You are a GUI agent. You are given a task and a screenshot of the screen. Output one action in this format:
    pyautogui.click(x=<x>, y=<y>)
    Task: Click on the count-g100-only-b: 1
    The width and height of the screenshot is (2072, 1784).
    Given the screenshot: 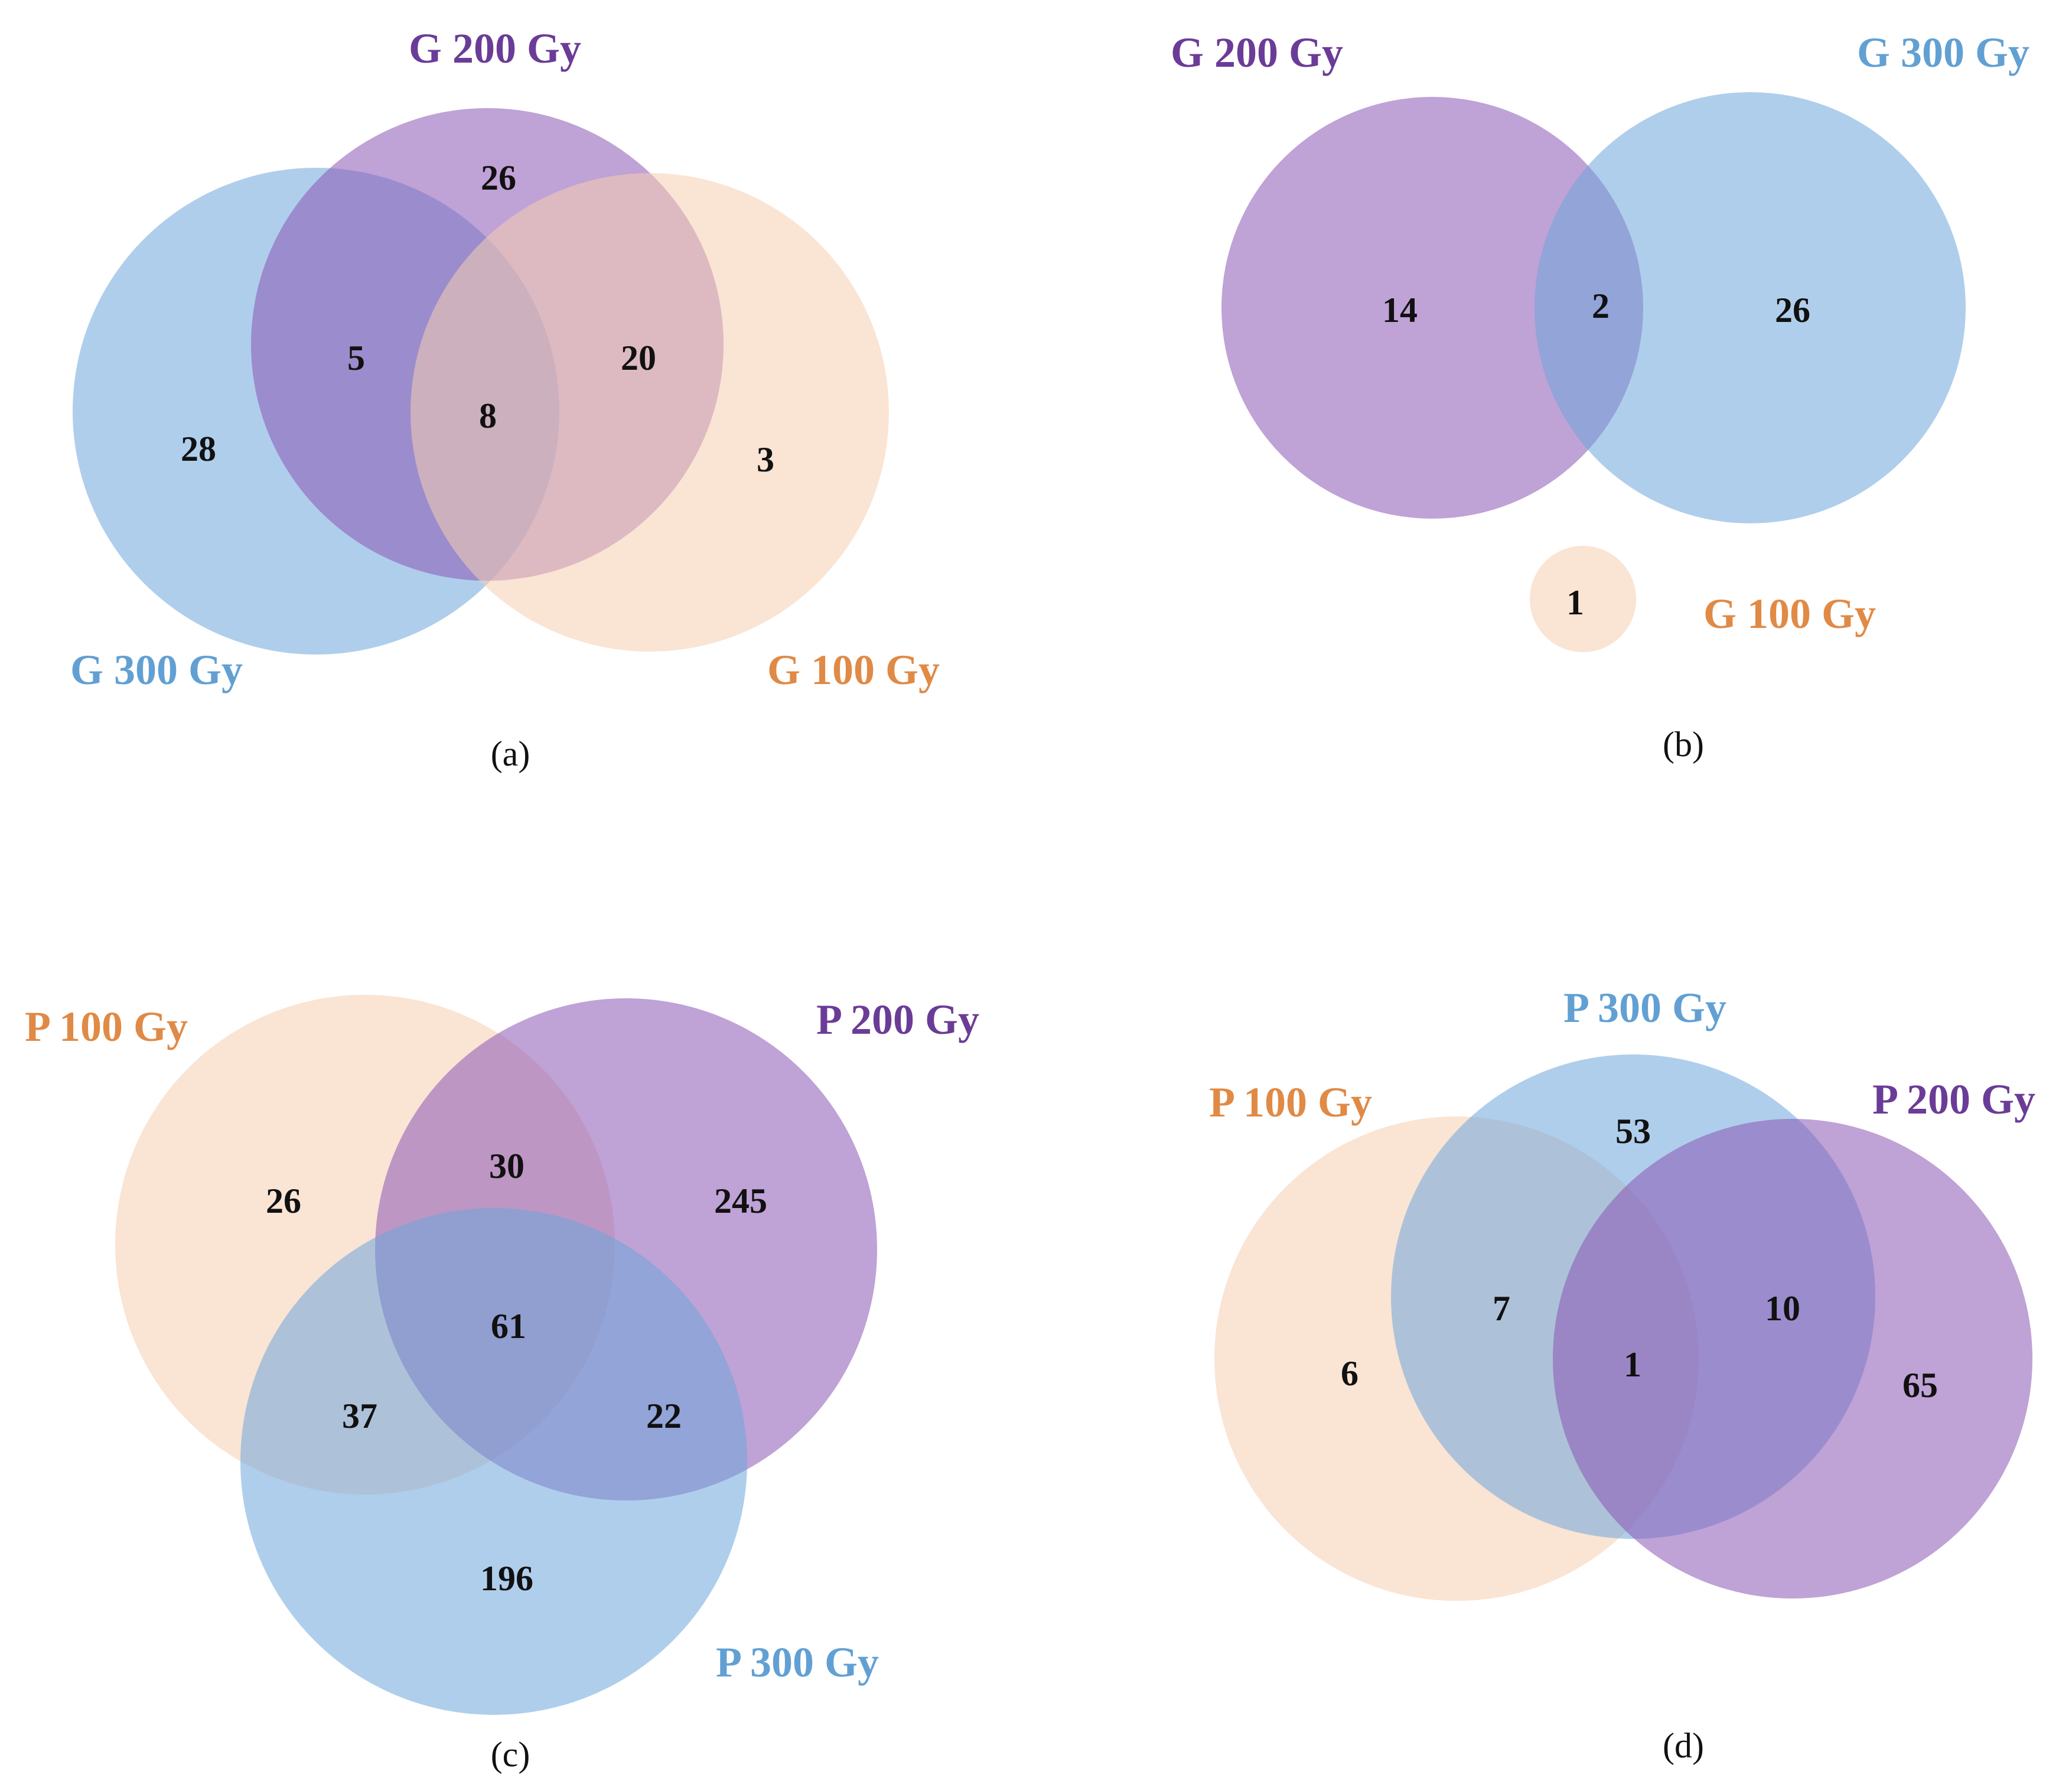 What is the action you would take?
    pyautogui.click(x=1575, y=602)
    